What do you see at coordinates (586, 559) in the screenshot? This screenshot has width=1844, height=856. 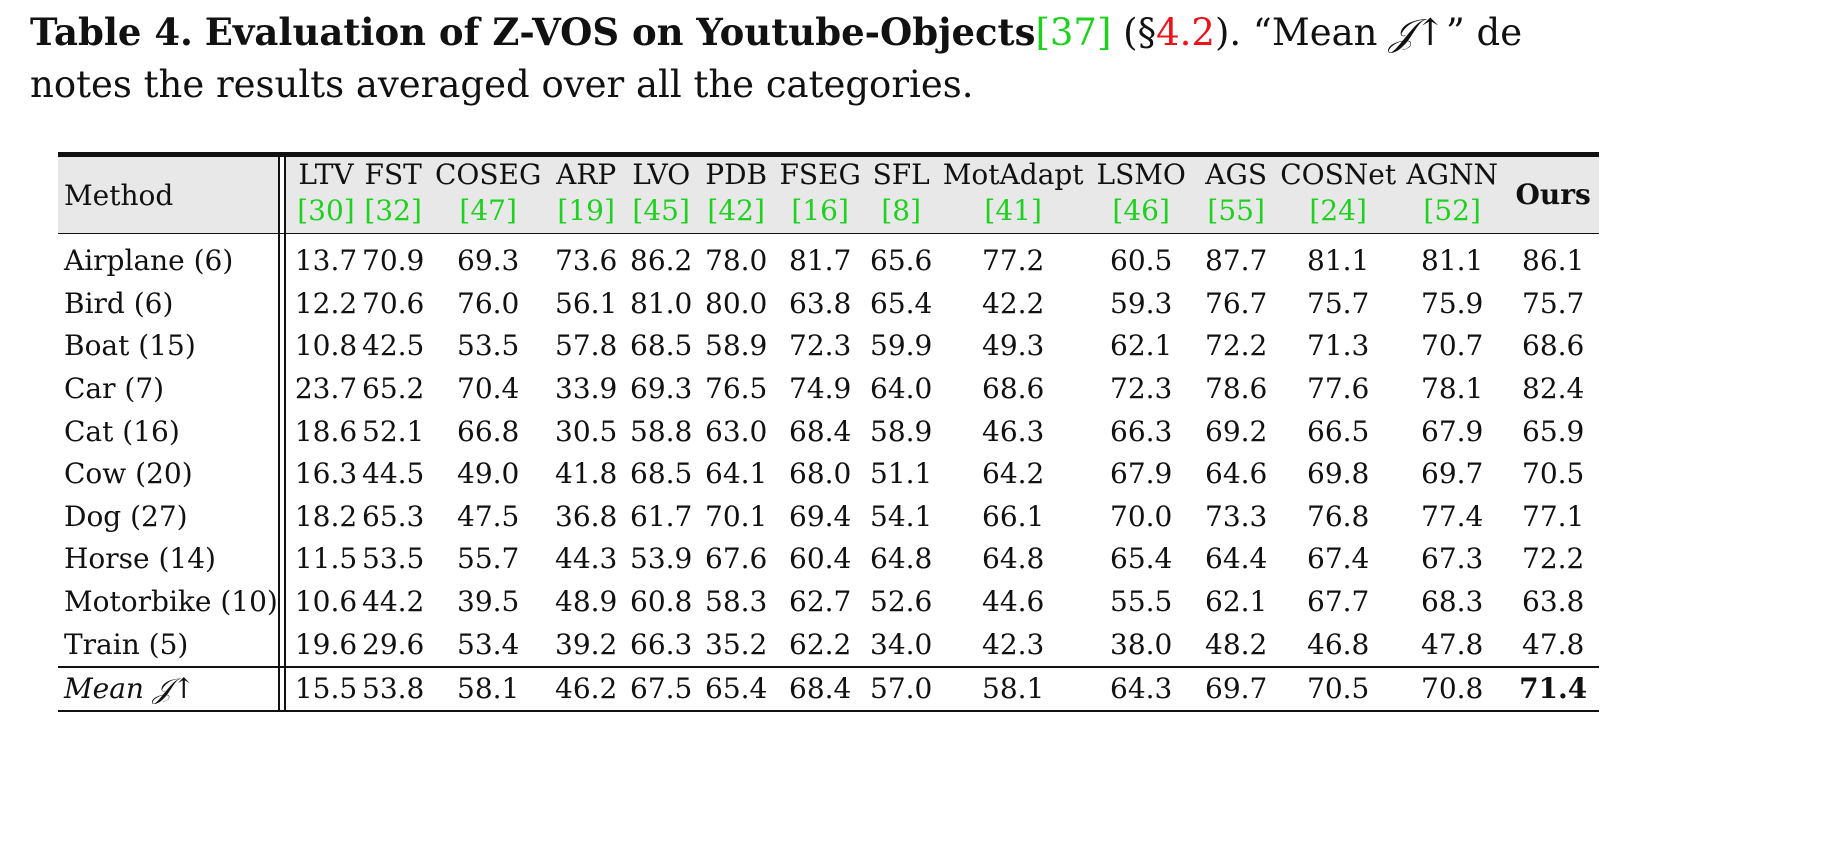 I see `cell-value: 44.3` at bounding box center [586, 559].